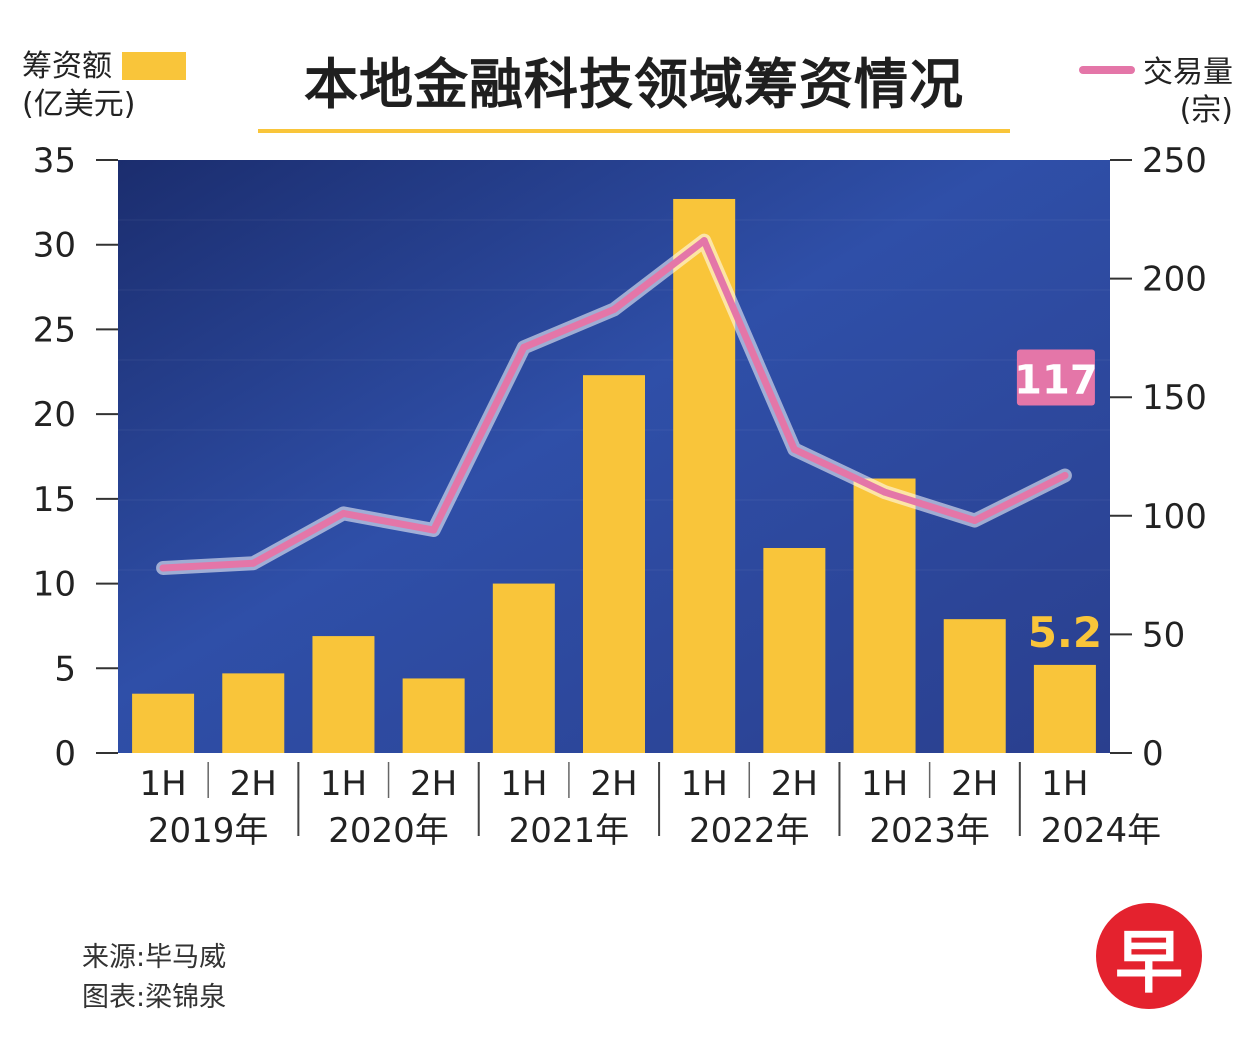  Describe the element at coordinates (929, 831) in the screenshot. I see `year-label: 2023年` at that location.